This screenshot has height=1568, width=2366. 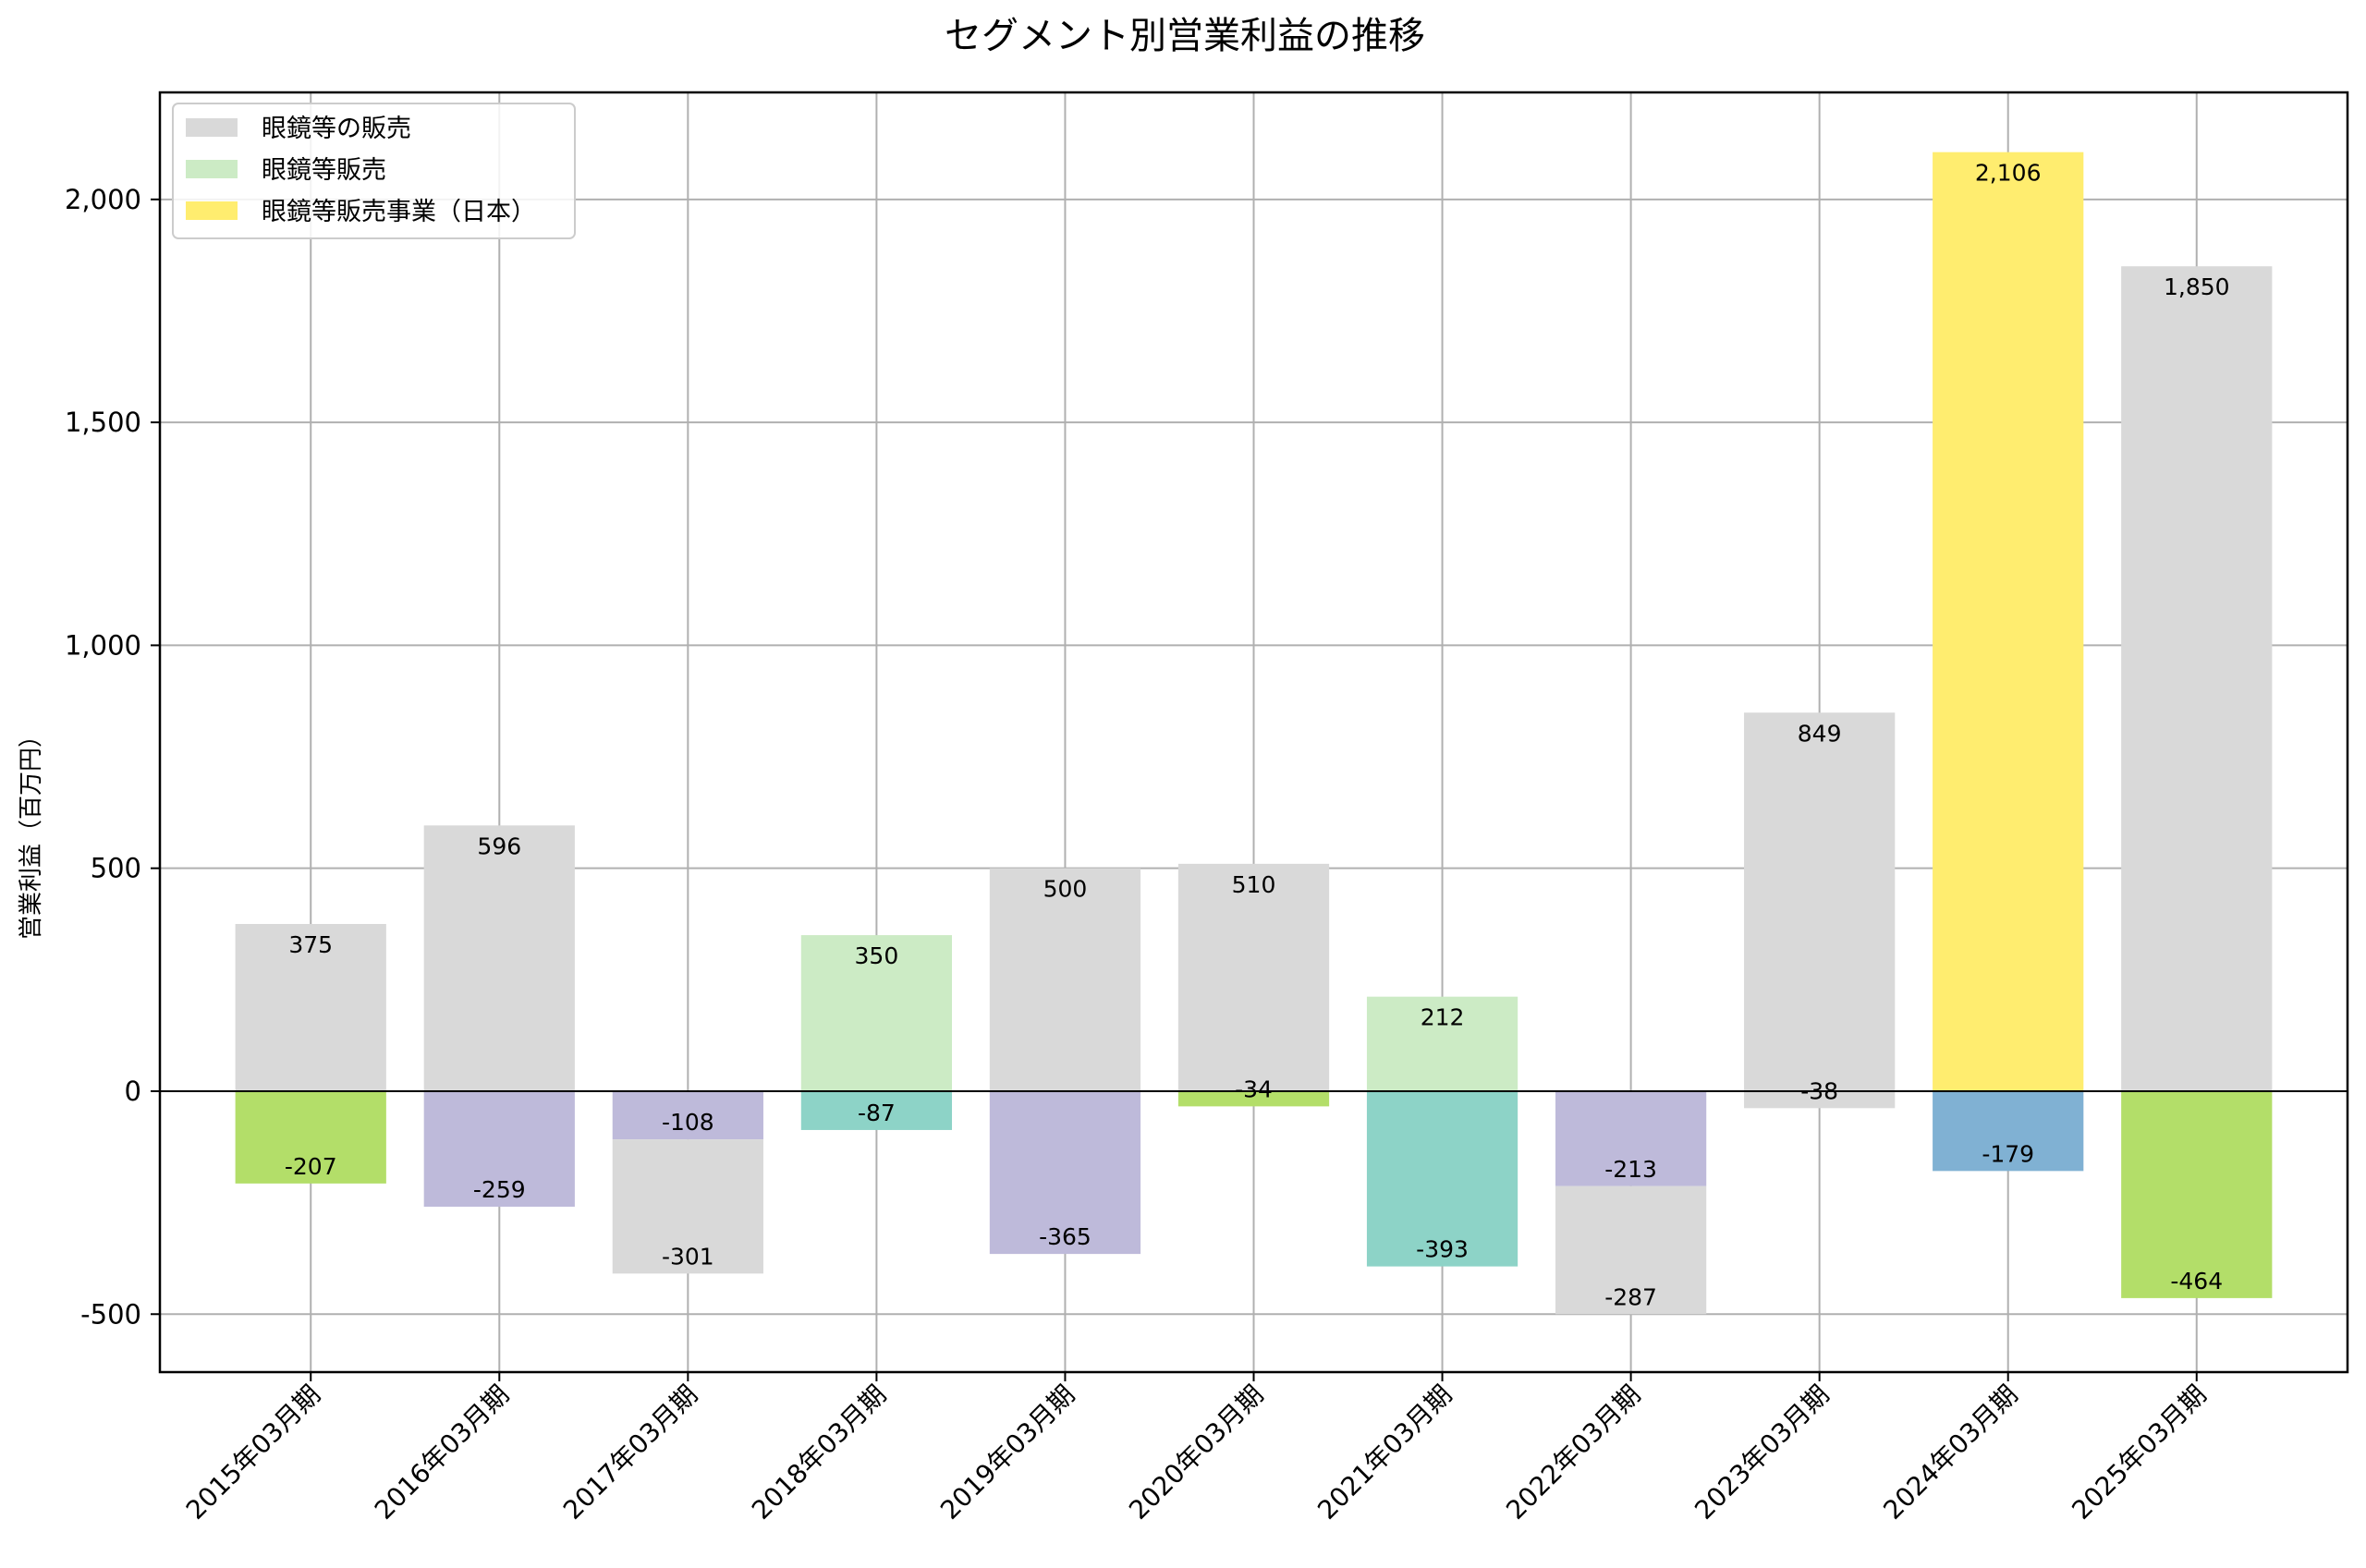 What do you see at coordinates (499, 846) in the screenshot?
I see `bar-value-label: 596` at bounding box center [499, 846].